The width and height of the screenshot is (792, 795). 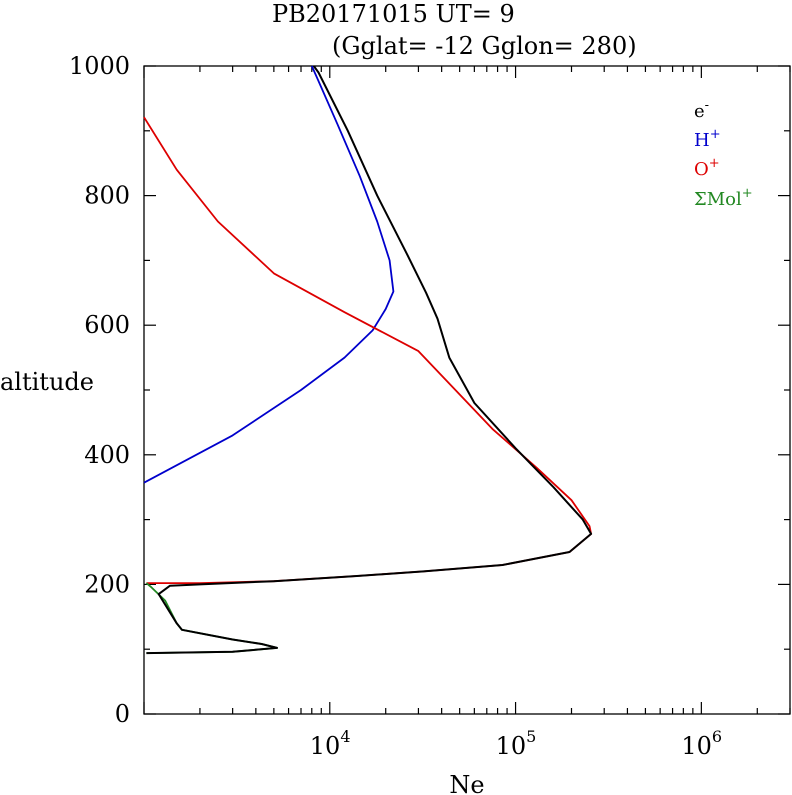 I want to click on legend-entry-1: H+, so click(x=707, y=139).